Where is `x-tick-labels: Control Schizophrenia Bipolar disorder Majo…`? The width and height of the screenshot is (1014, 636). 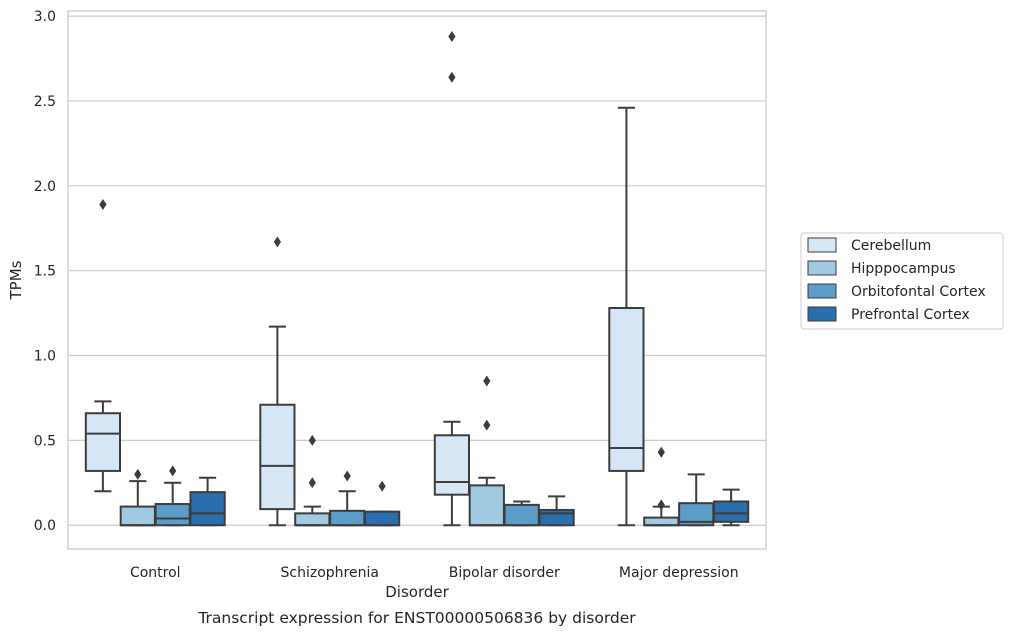 x-tick-labels: Control Schizophrenia Bipolar disorder Majo… is located at coordinates (434, 573).